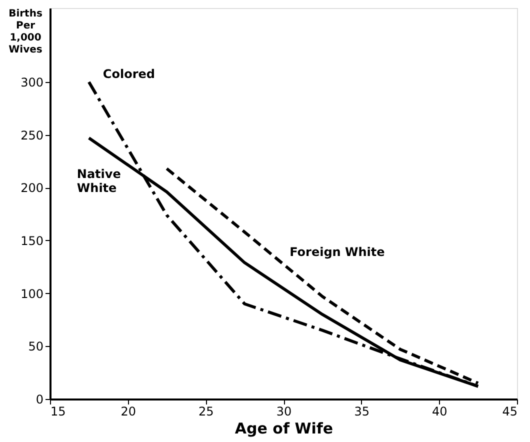 Image resolution: width=530 pixels, height=442 pixels. Describe the element at coordinates (284, 429) in the screenshot. I see `x-axis-title: Age of Wife` at that location.